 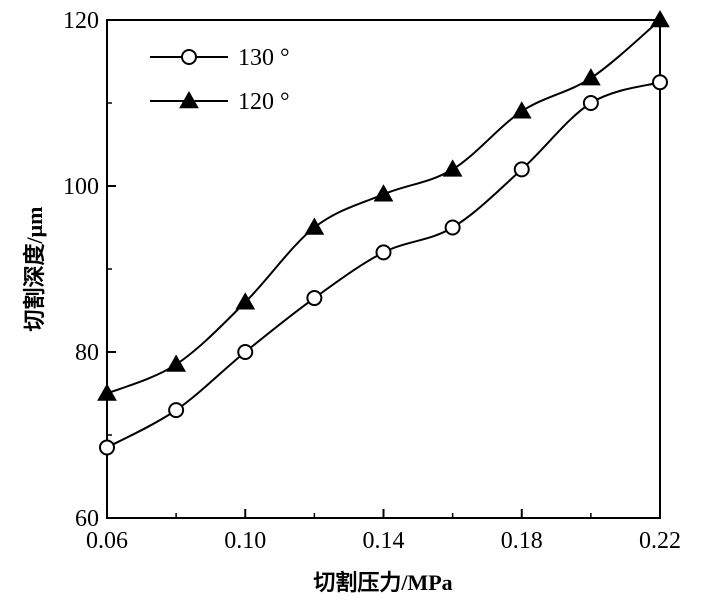 What do you see at coordinates (34, 269) in the screenshot?
I see `y-axis-label: 切割深度/μm` at bounding box center [34, 269].